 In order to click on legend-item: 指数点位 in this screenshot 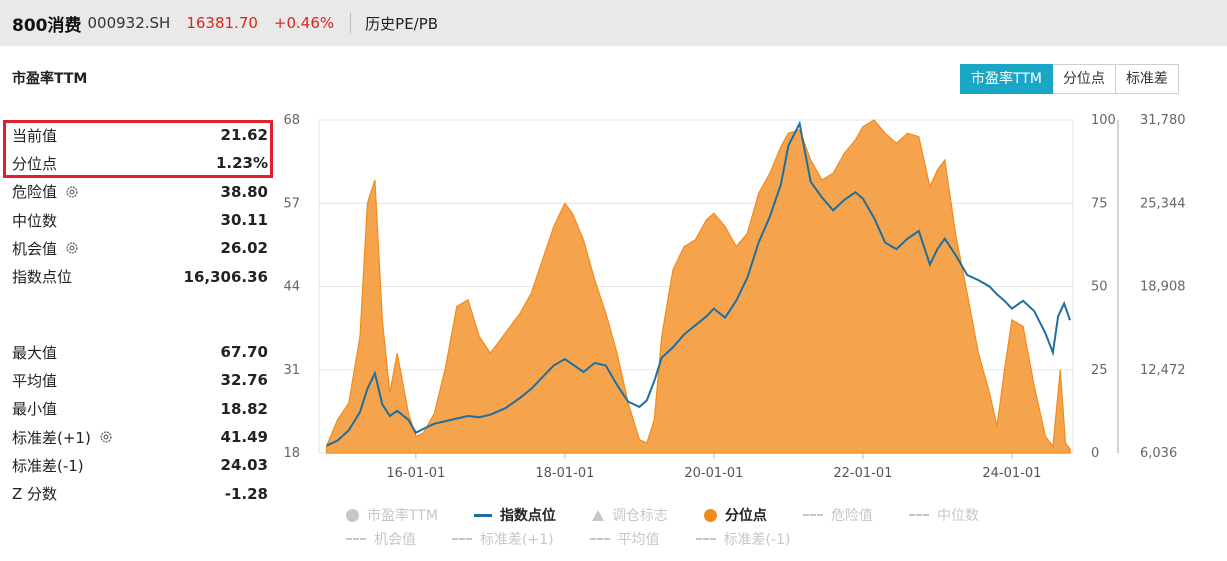, I will do `click(514, 515)`.